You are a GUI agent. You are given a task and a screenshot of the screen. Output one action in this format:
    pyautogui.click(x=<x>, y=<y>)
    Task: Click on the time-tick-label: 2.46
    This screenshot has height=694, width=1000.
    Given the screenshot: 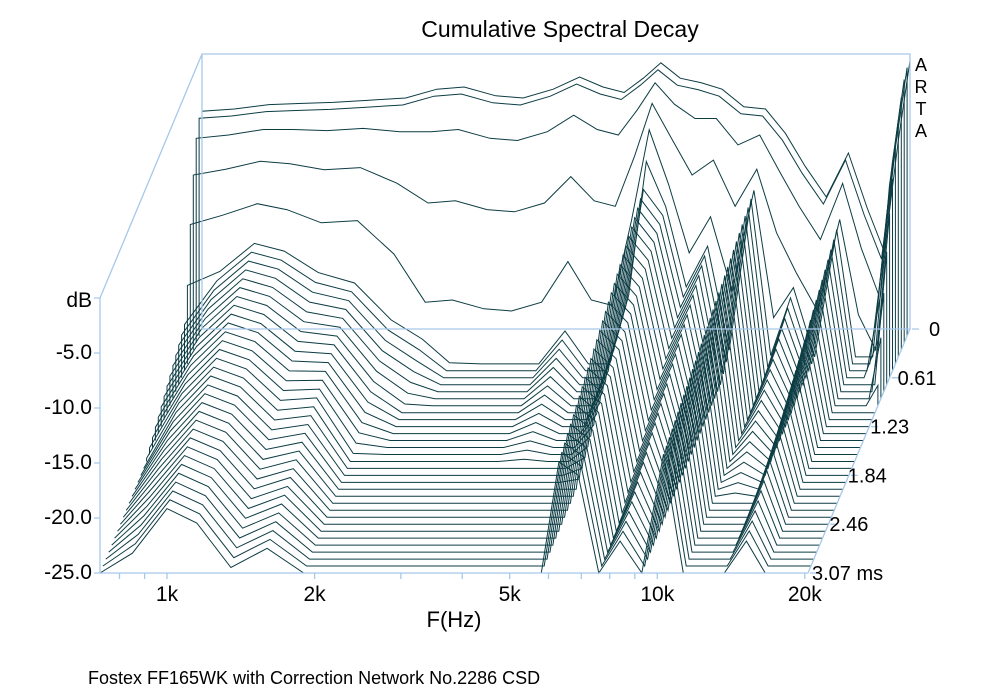 What is the action you would take?
    pyautogui.click(x=848, y=525)
    